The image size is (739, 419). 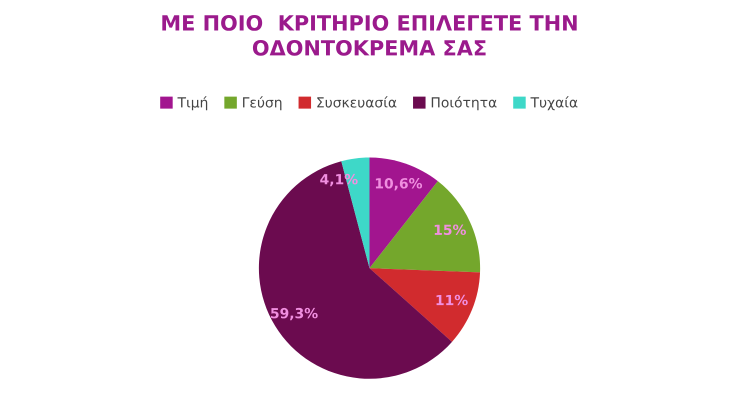 I want to click on data-label: 15%, so click(x=450, y=230).